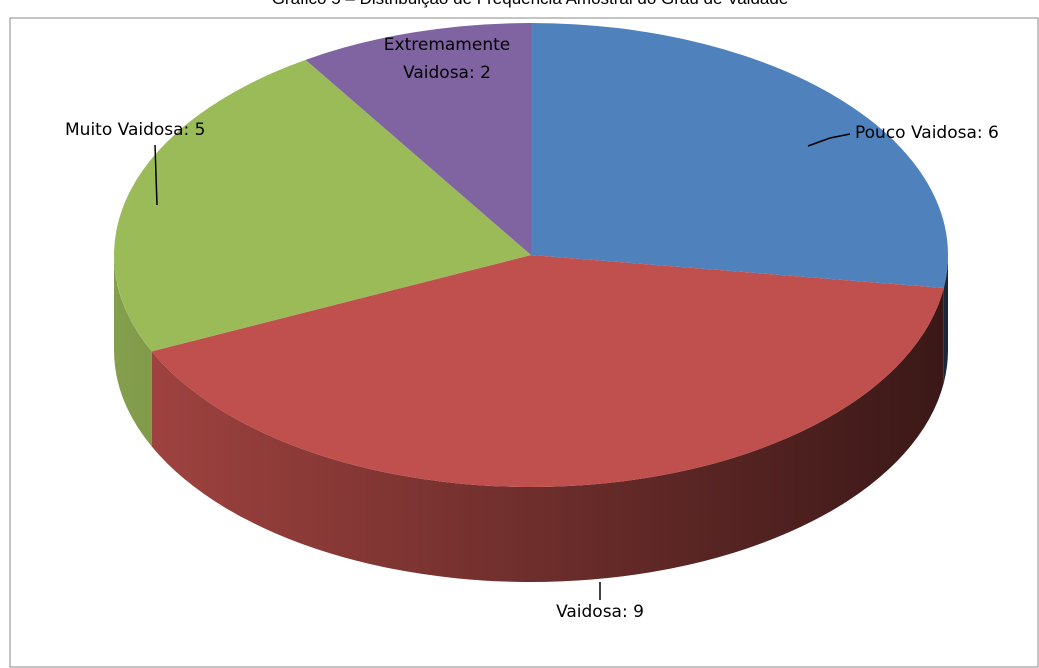  Describe the element at coordinates (600, 612) in the screenshot. I see `data-label: Vaidosa: 9` at that location.